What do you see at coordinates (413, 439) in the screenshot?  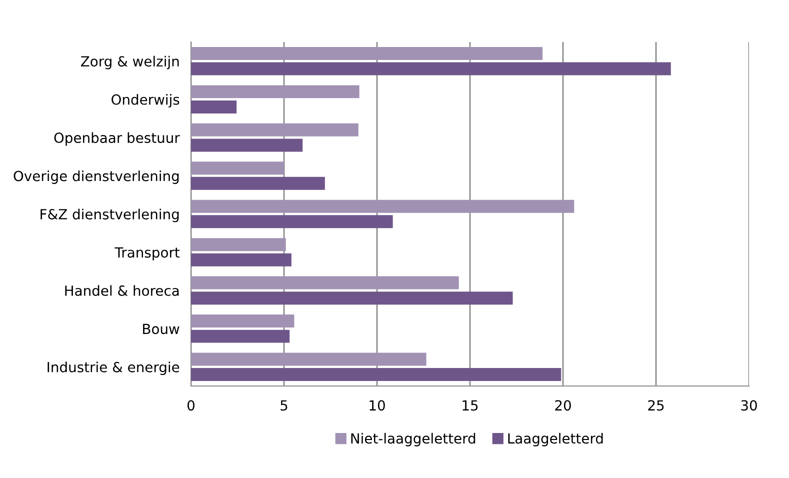 I see `legend-label: Niet-laaggeletterd` at bounding box center [413, 439].